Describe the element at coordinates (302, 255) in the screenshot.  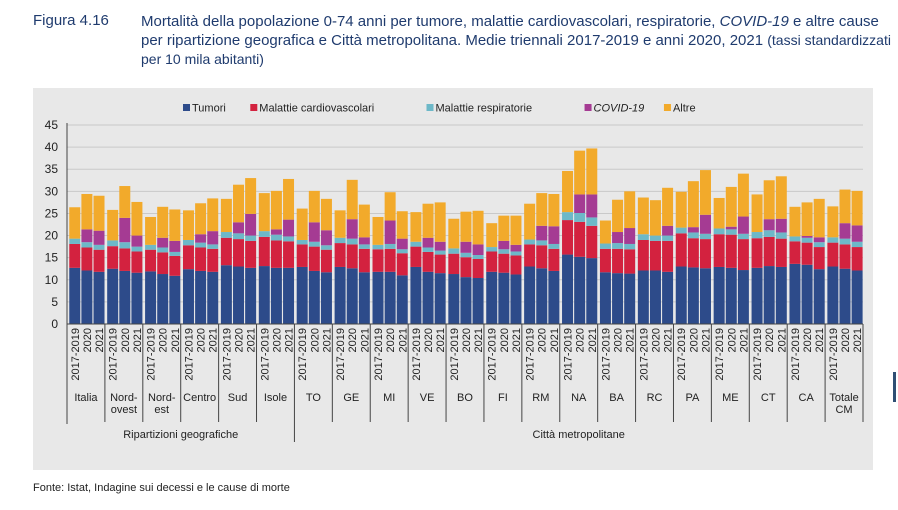
I see `bar-to-2017-2019-cardio` at that location.